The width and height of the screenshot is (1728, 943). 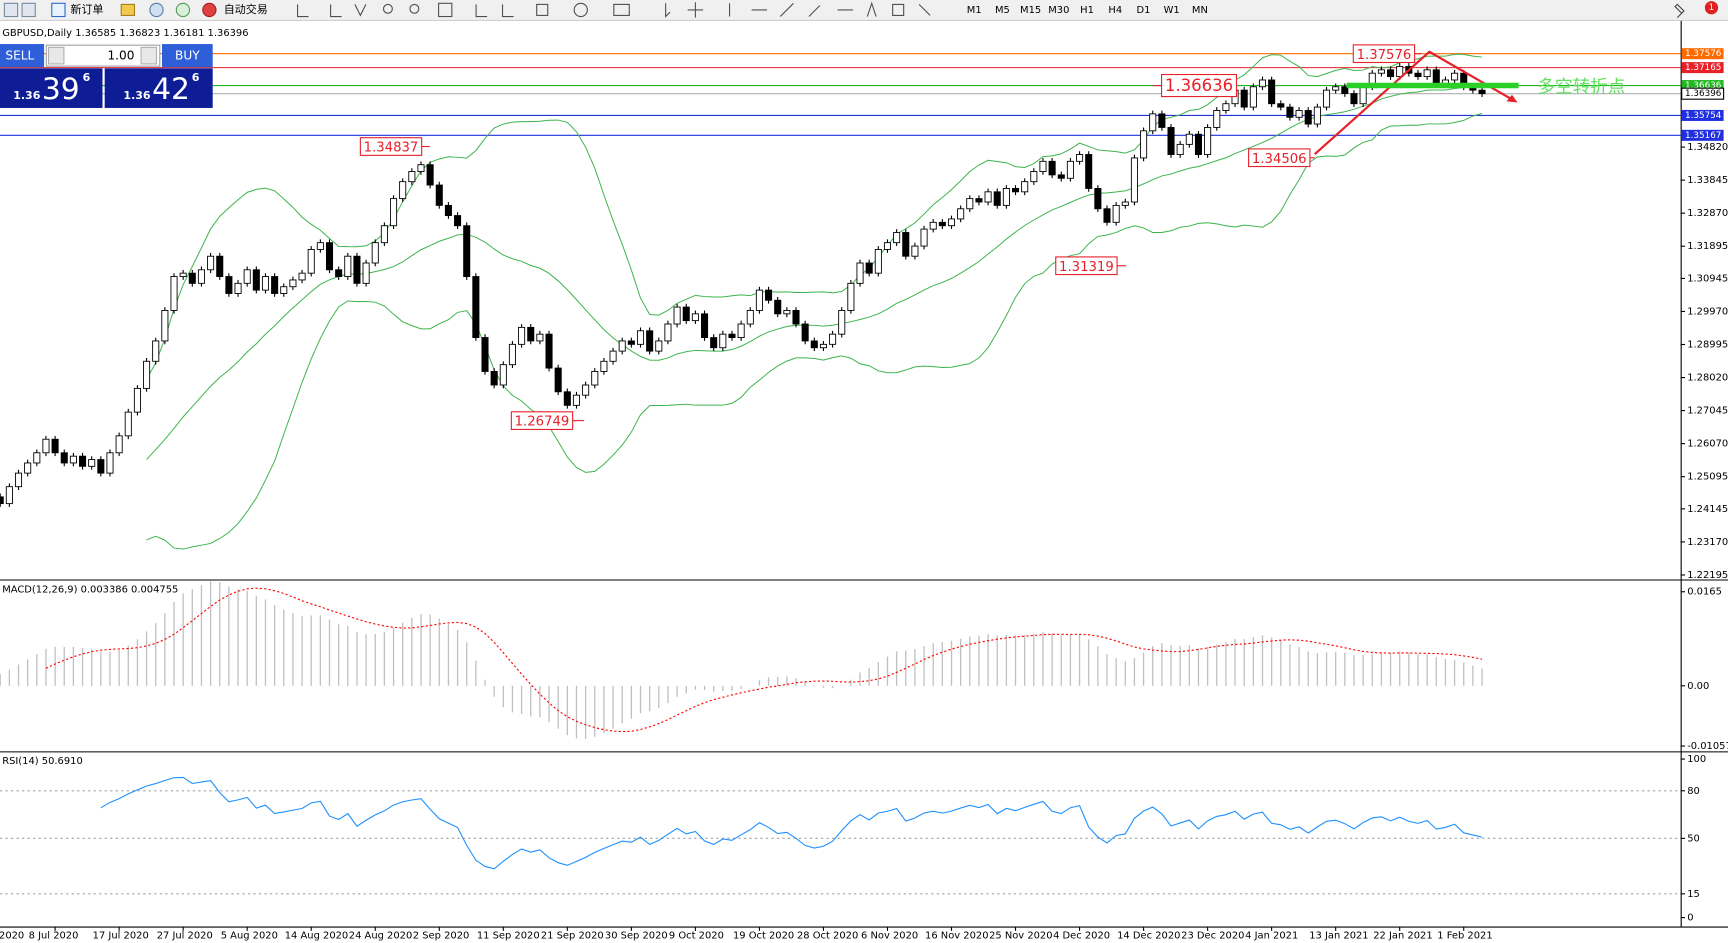 What do you see at coordinates (1087, 10) in the screenshot?
I see `timeframe-button: H1` at bounding box center [1087, 10].